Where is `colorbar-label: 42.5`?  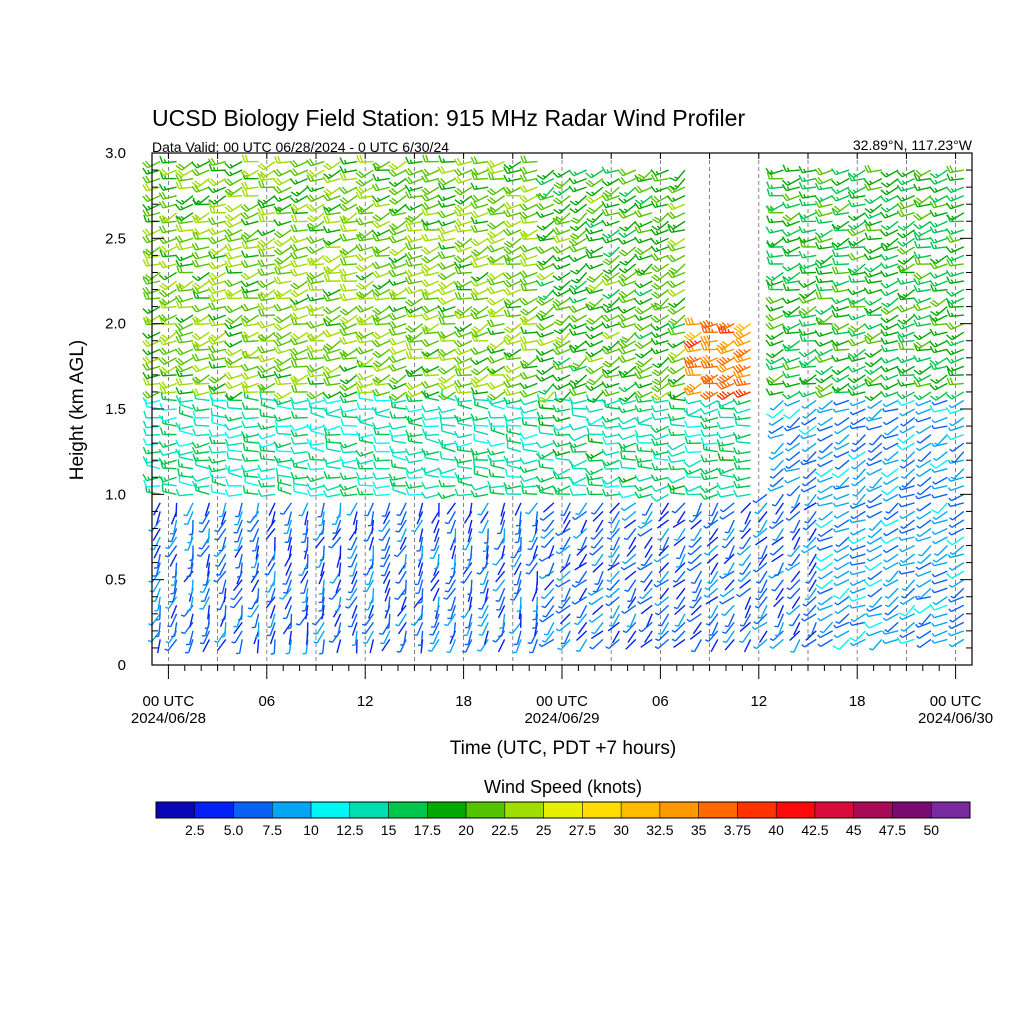 colorbar-label: 42.5 is located at coordinates (814, 830).